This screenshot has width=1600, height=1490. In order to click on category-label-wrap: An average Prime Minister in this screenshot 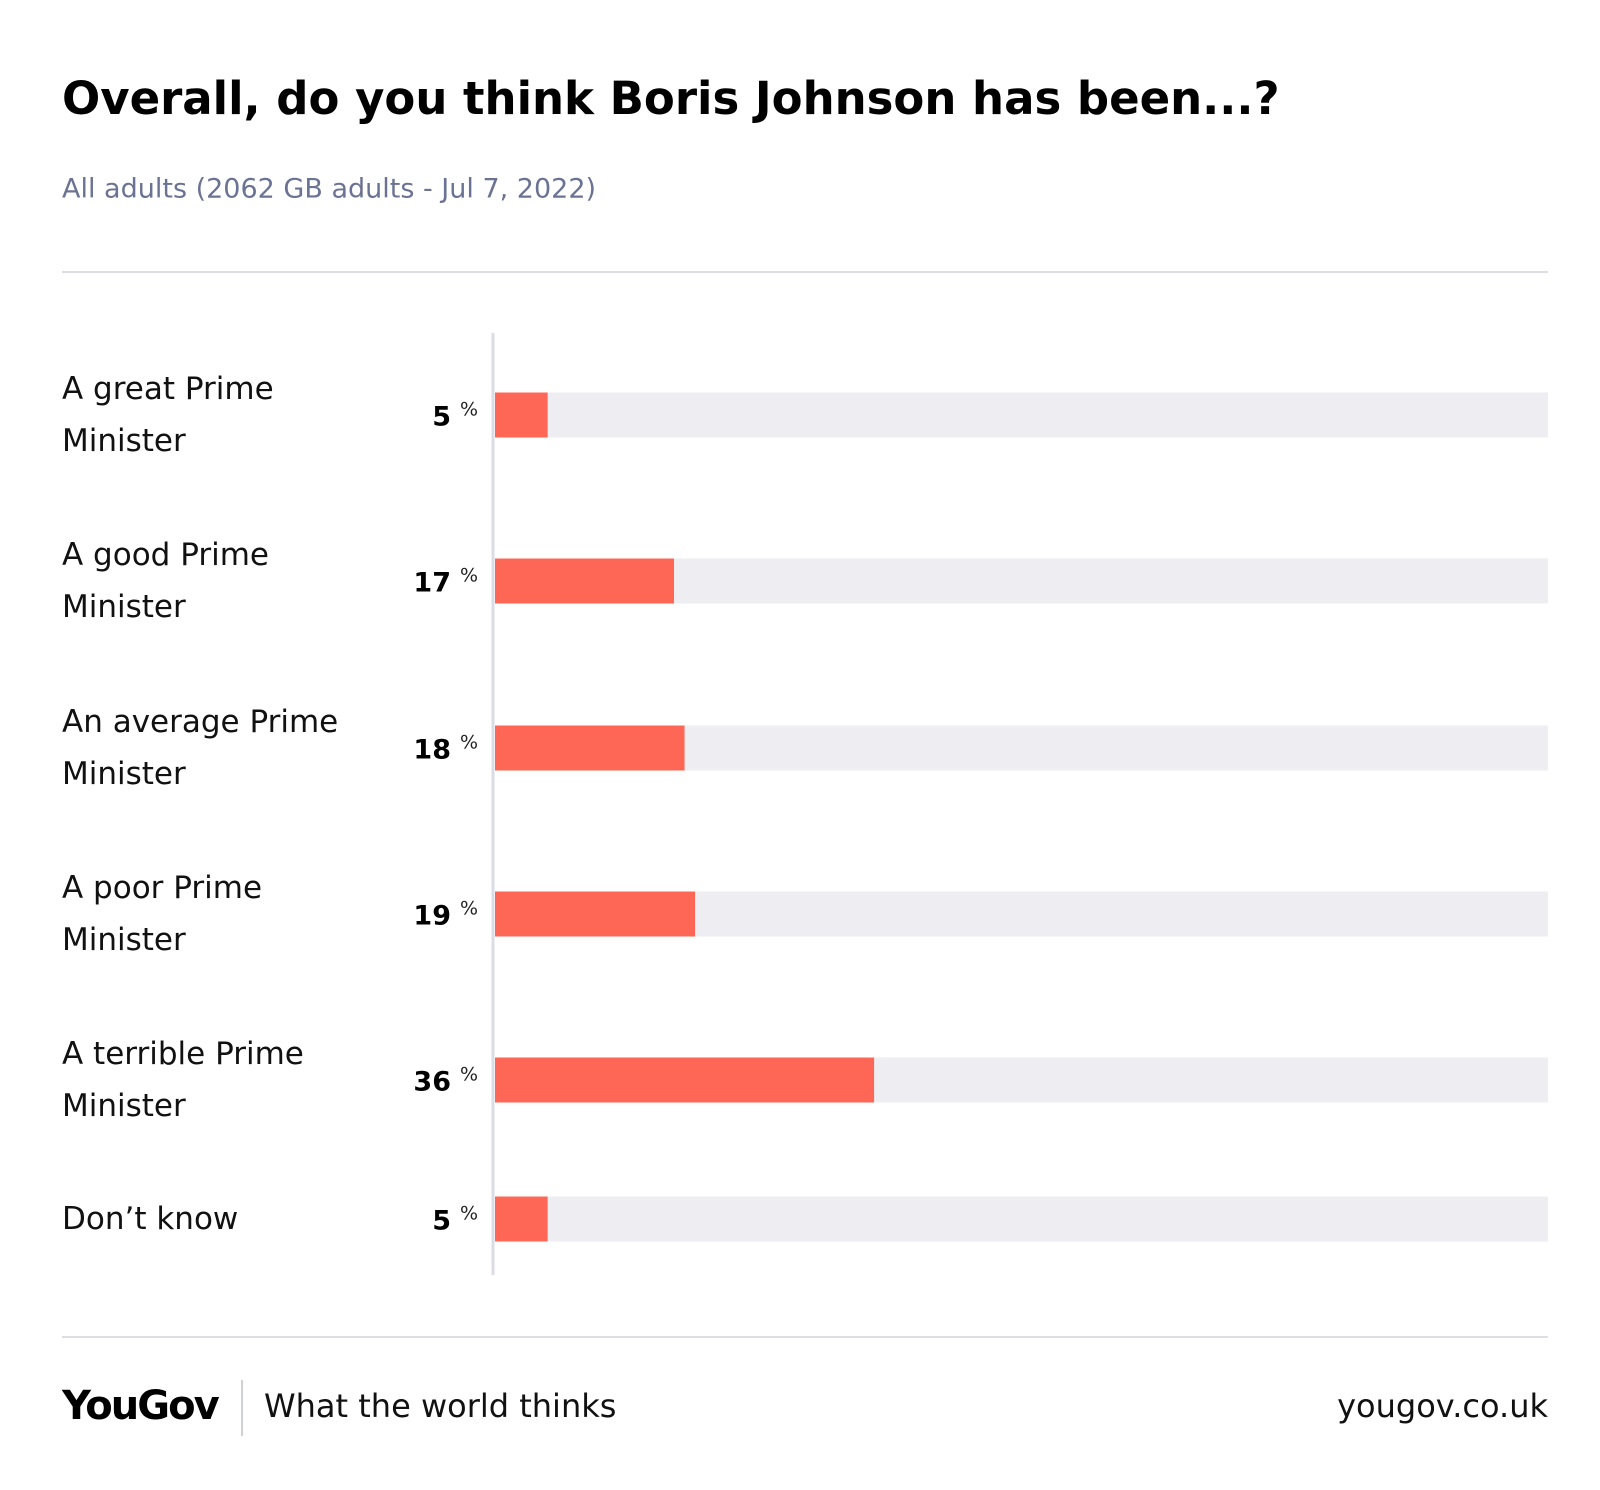, I will do `click(212, 748)`.